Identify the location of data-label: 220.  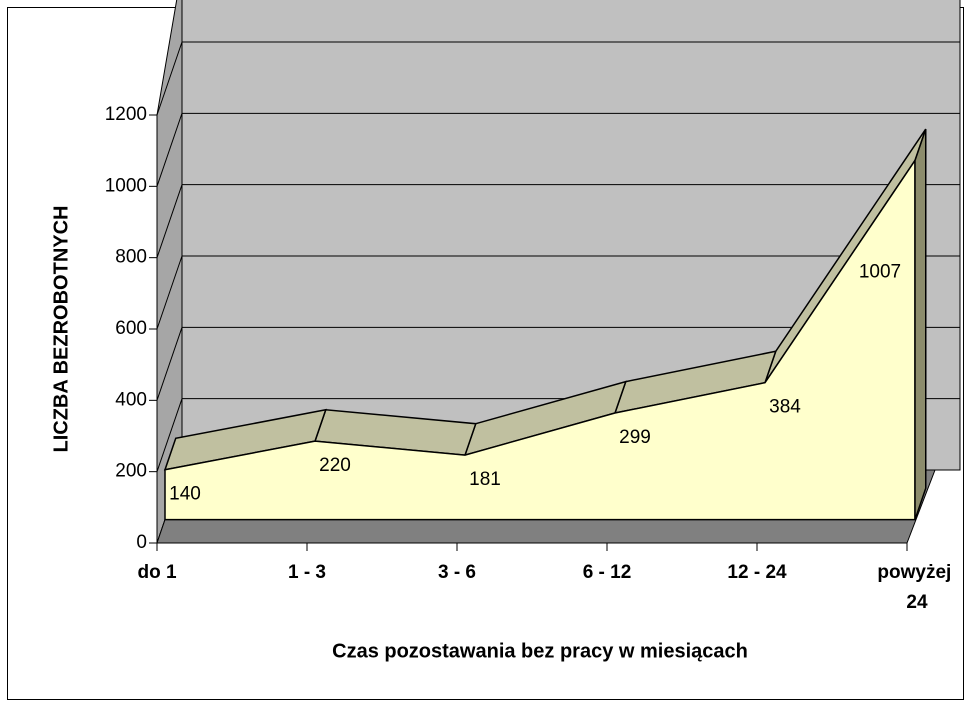
(335, 465).